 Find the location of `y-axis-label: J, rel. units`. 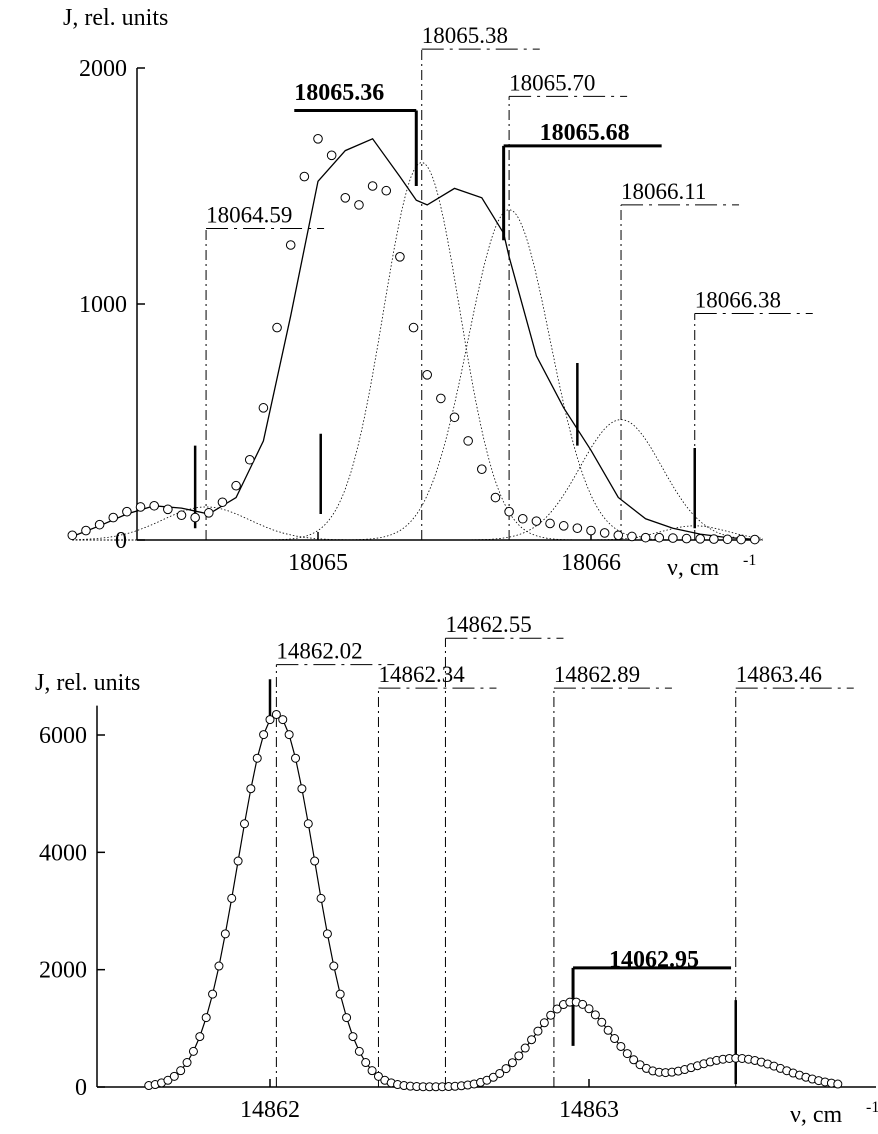

y-axis-label: J, rel. units is located at coordinates (115, 18).